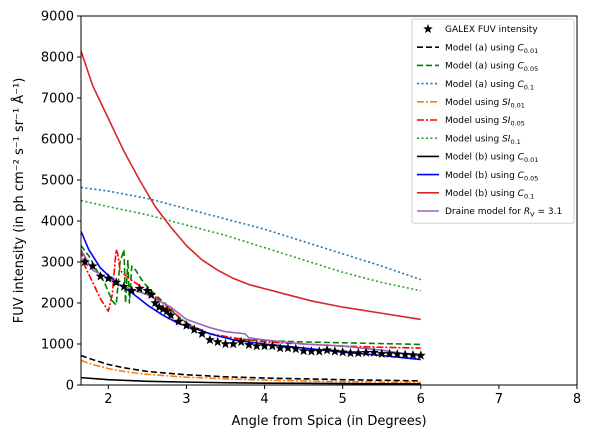 Image resolution: width=592 pixels, height=442 pixels. I want to click on legend-label: Model (b) using C0.1, so click(489, 195).